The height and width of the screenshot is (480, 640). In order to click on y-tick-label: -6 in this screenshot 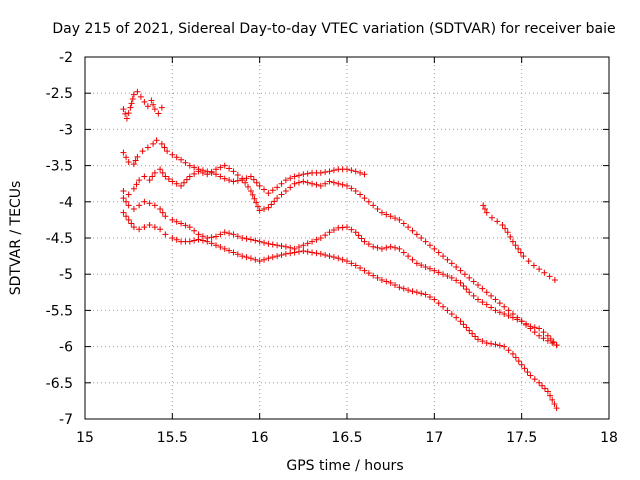, I will do `click(66, 348)`.